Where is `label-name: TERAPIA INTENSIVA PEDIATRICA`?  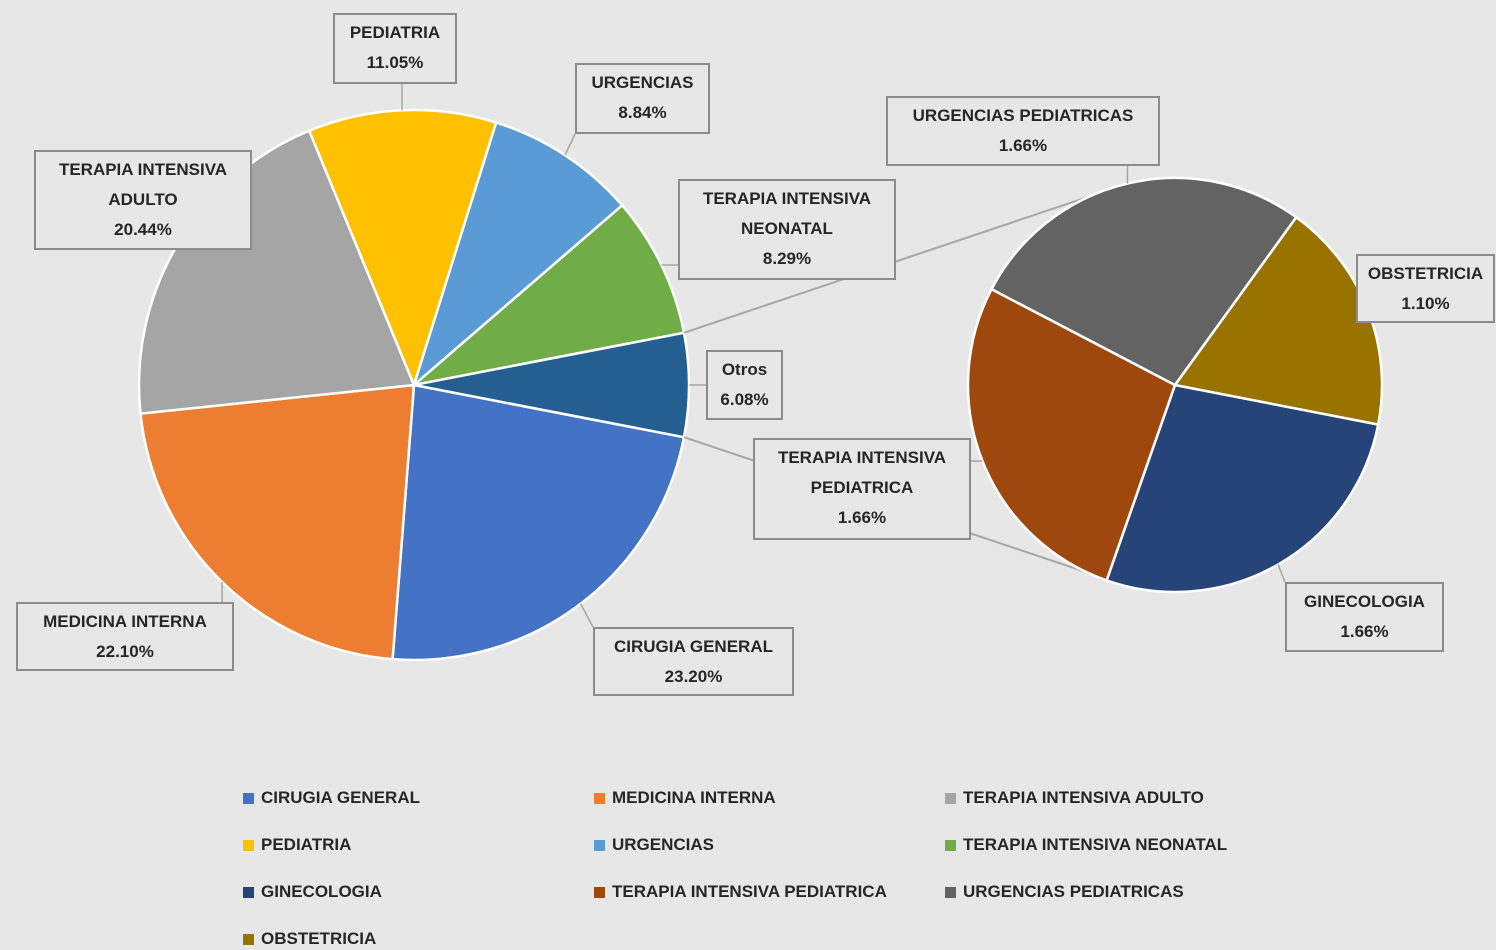
label-name: TERAPIA INTENSIVA PEDIATRICA is located at coordinates (862, 472).